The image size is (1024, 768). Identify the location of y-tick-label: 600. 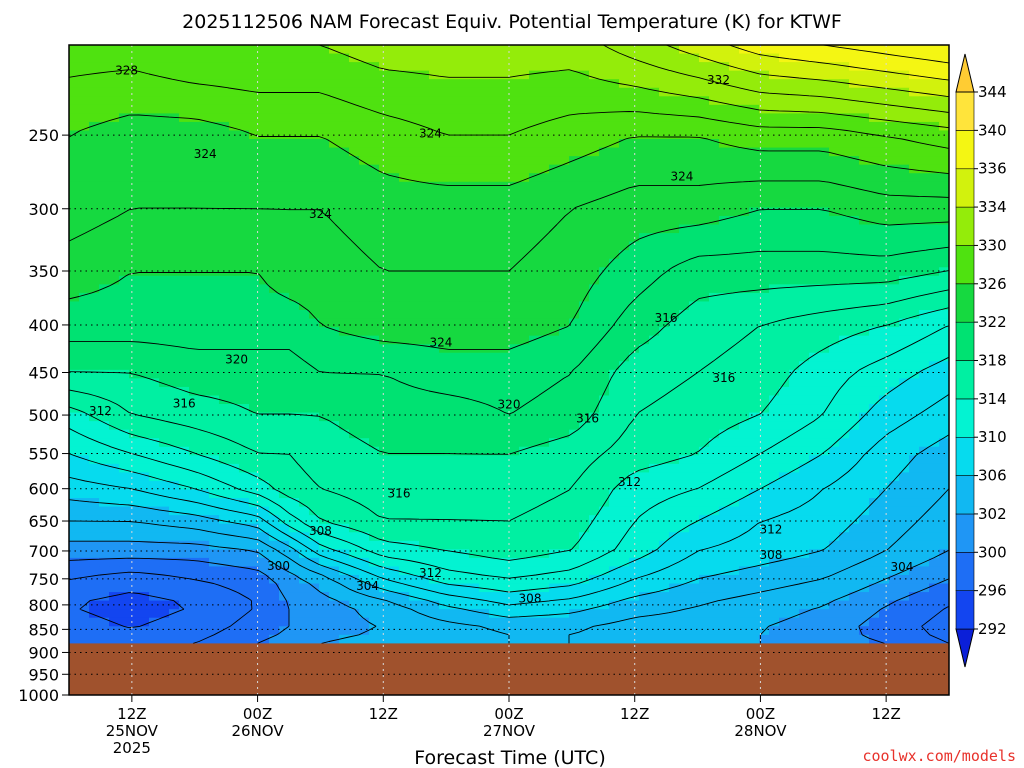
(43, 489).